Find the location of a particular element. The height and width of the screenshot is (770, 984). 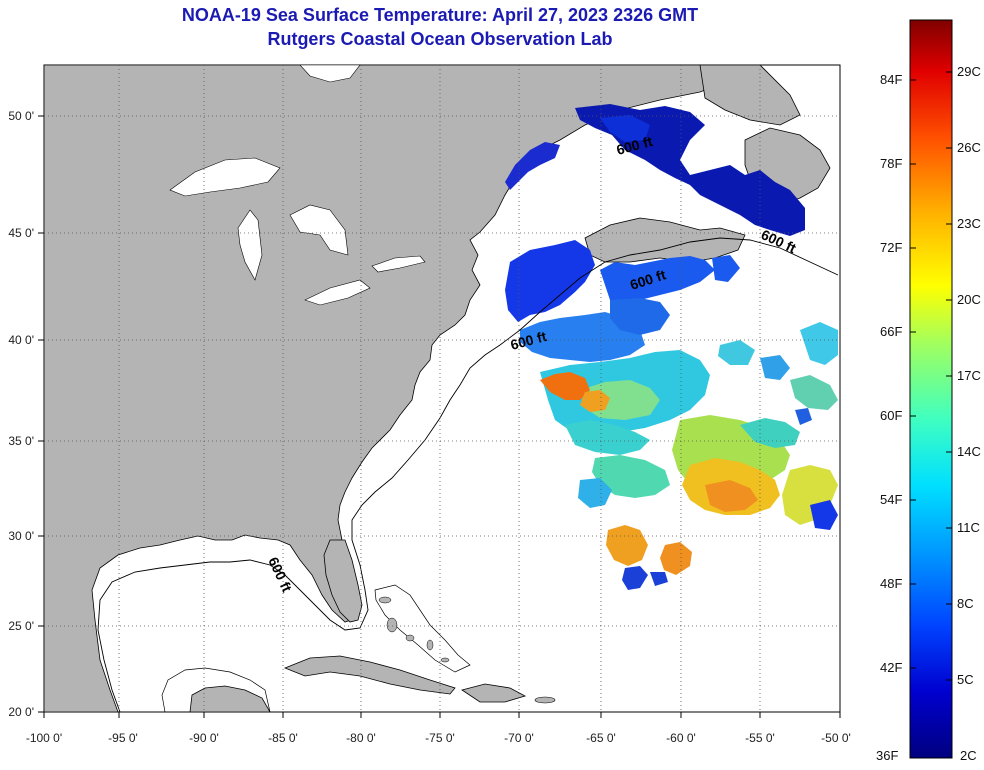

colorbar-c-label: 17C is located at coordinates (969, 375).